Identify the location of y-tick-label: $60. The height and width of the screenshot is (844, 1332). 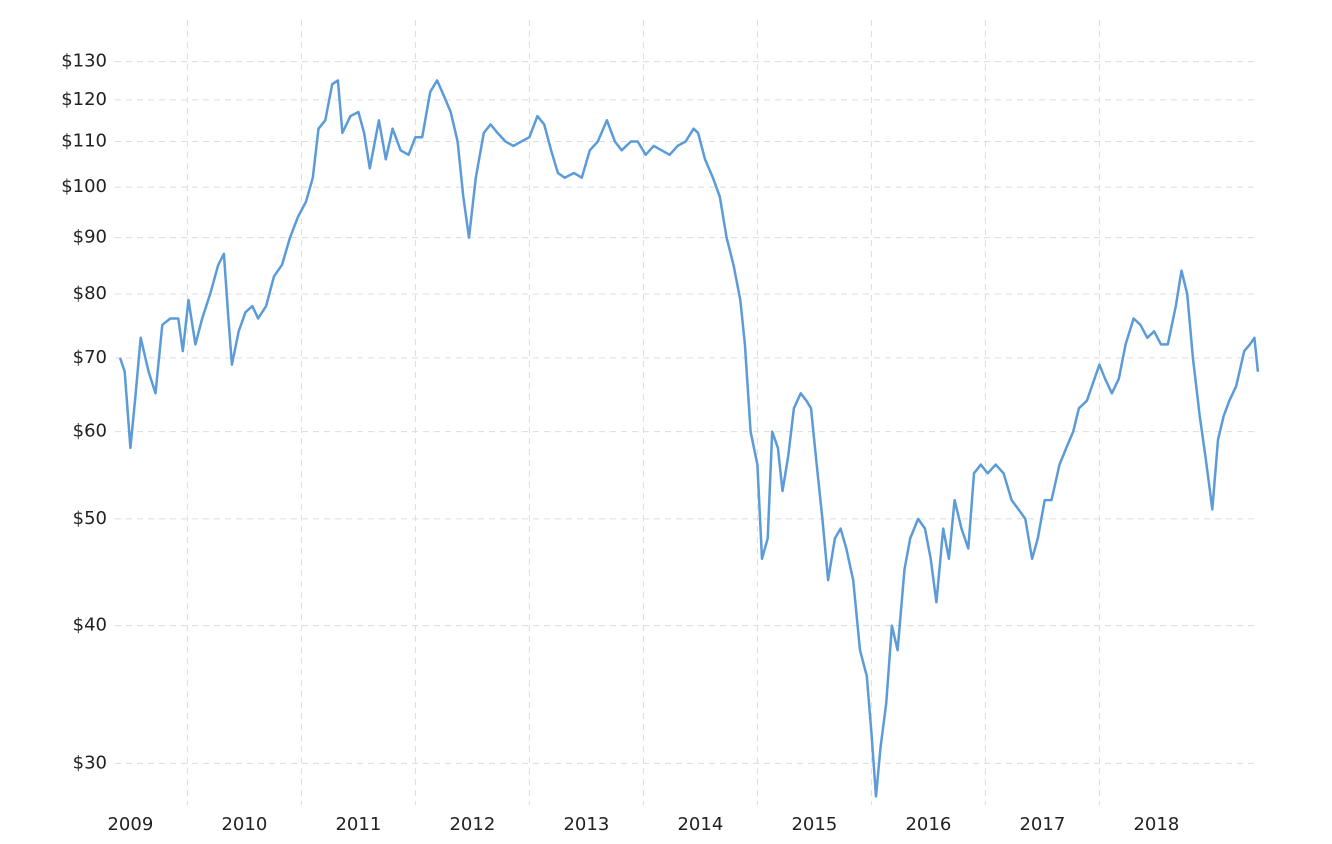
(90, 431).